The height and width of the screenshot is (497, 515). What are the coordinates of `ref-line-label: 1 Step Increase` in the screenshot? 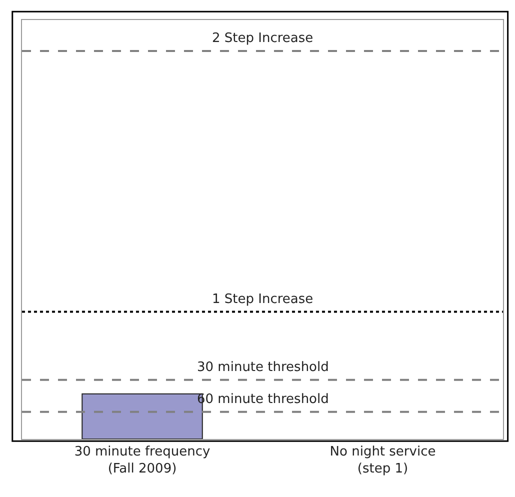 It's located at (263, 299).